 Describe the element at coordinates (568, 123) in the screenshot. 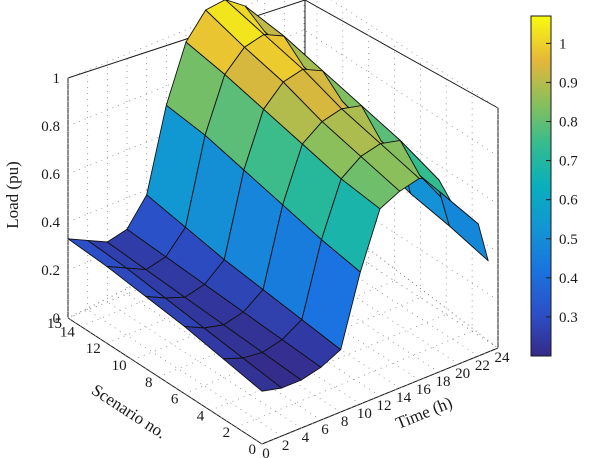

I see `colorbar-tick-label: 0.8` at that location.